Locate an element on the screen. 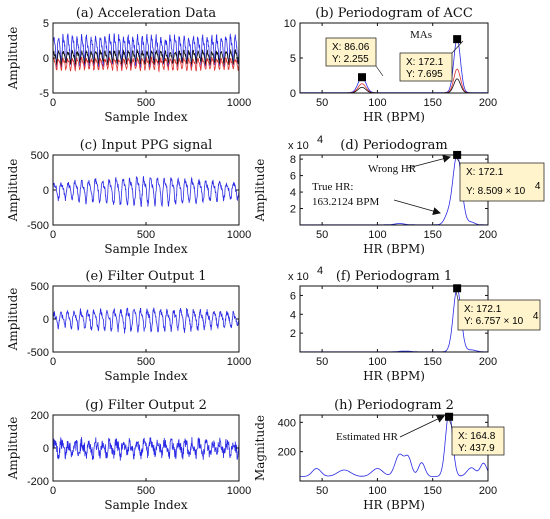 The height and width of the screenshot is (519, 550). y-tick-label: 10 is located at coordinates (290, 24).